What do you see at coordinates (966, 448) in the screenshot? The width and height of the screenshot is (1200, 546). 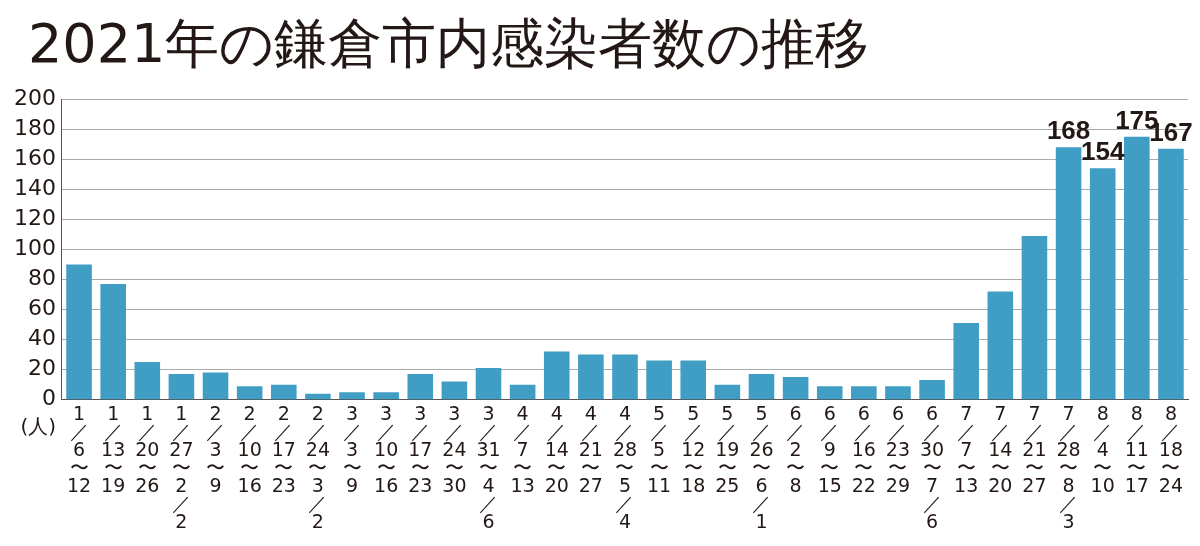 I see `x-tick-label: 7／7〜13` at bounding box center [966, 448].